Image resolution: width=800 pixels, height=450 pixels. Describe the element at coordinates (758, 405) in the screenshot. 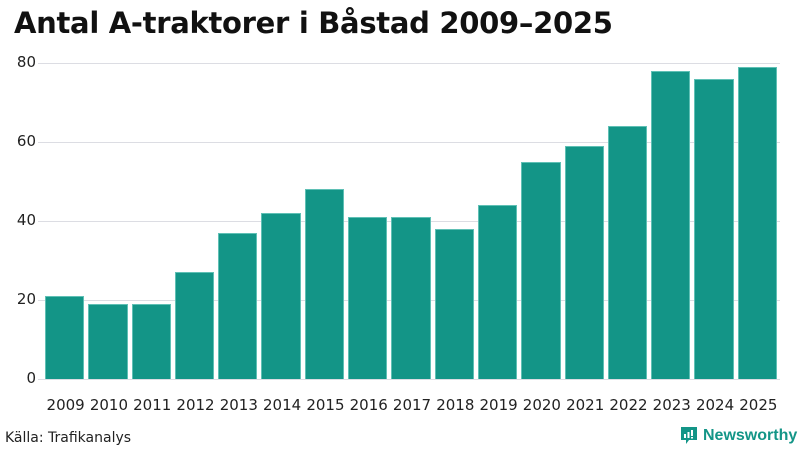

I see `x-tick-label: 2025` at that location.